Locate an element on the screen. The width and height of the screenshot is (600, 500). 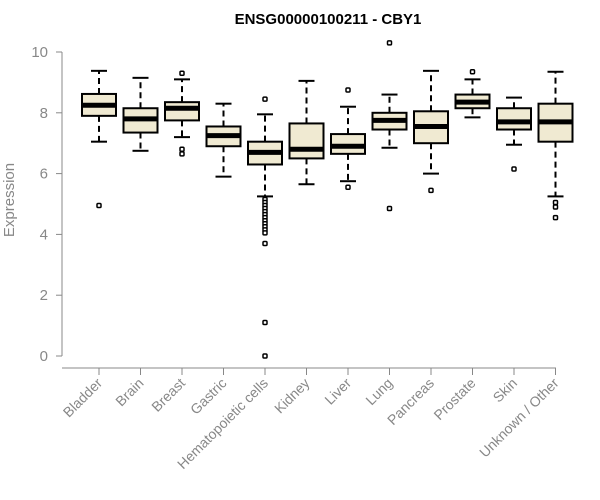
box-brain is located at coordinates (140, 114).